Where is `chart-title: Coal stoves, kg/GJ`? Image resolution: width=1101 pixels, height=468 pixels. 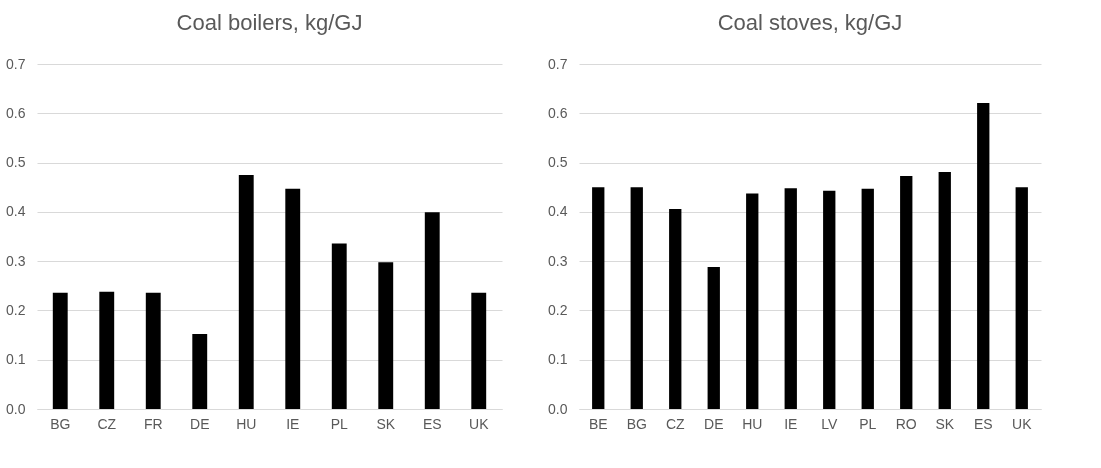
chart-title: Coal stoves, kg/GJ is located at coordinates (810, 22).